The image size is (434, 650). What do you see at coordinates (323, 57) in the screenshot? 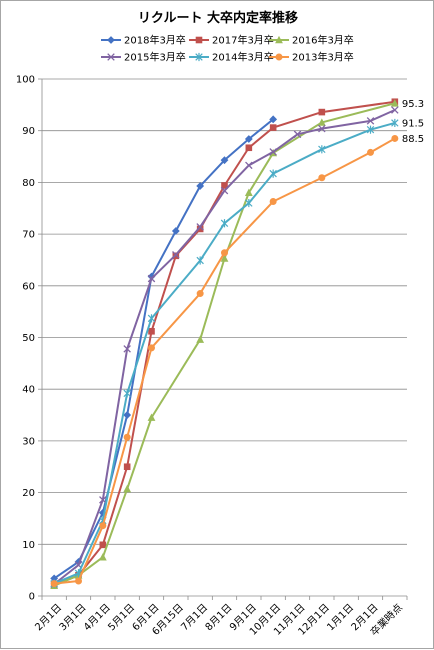
I see `legend-label: 2013年3月卒` at bounding box center [323, 57].